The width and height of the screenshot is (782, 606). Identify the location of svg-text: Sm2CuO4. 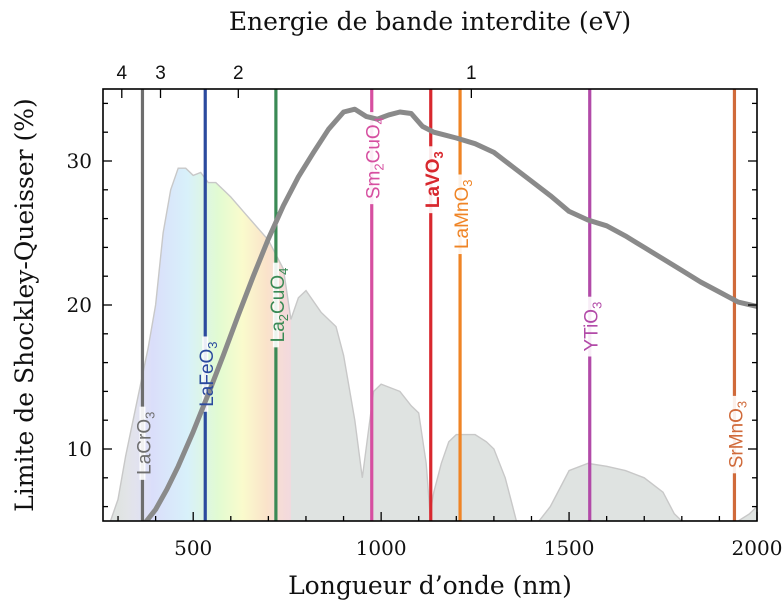
(375, 158).